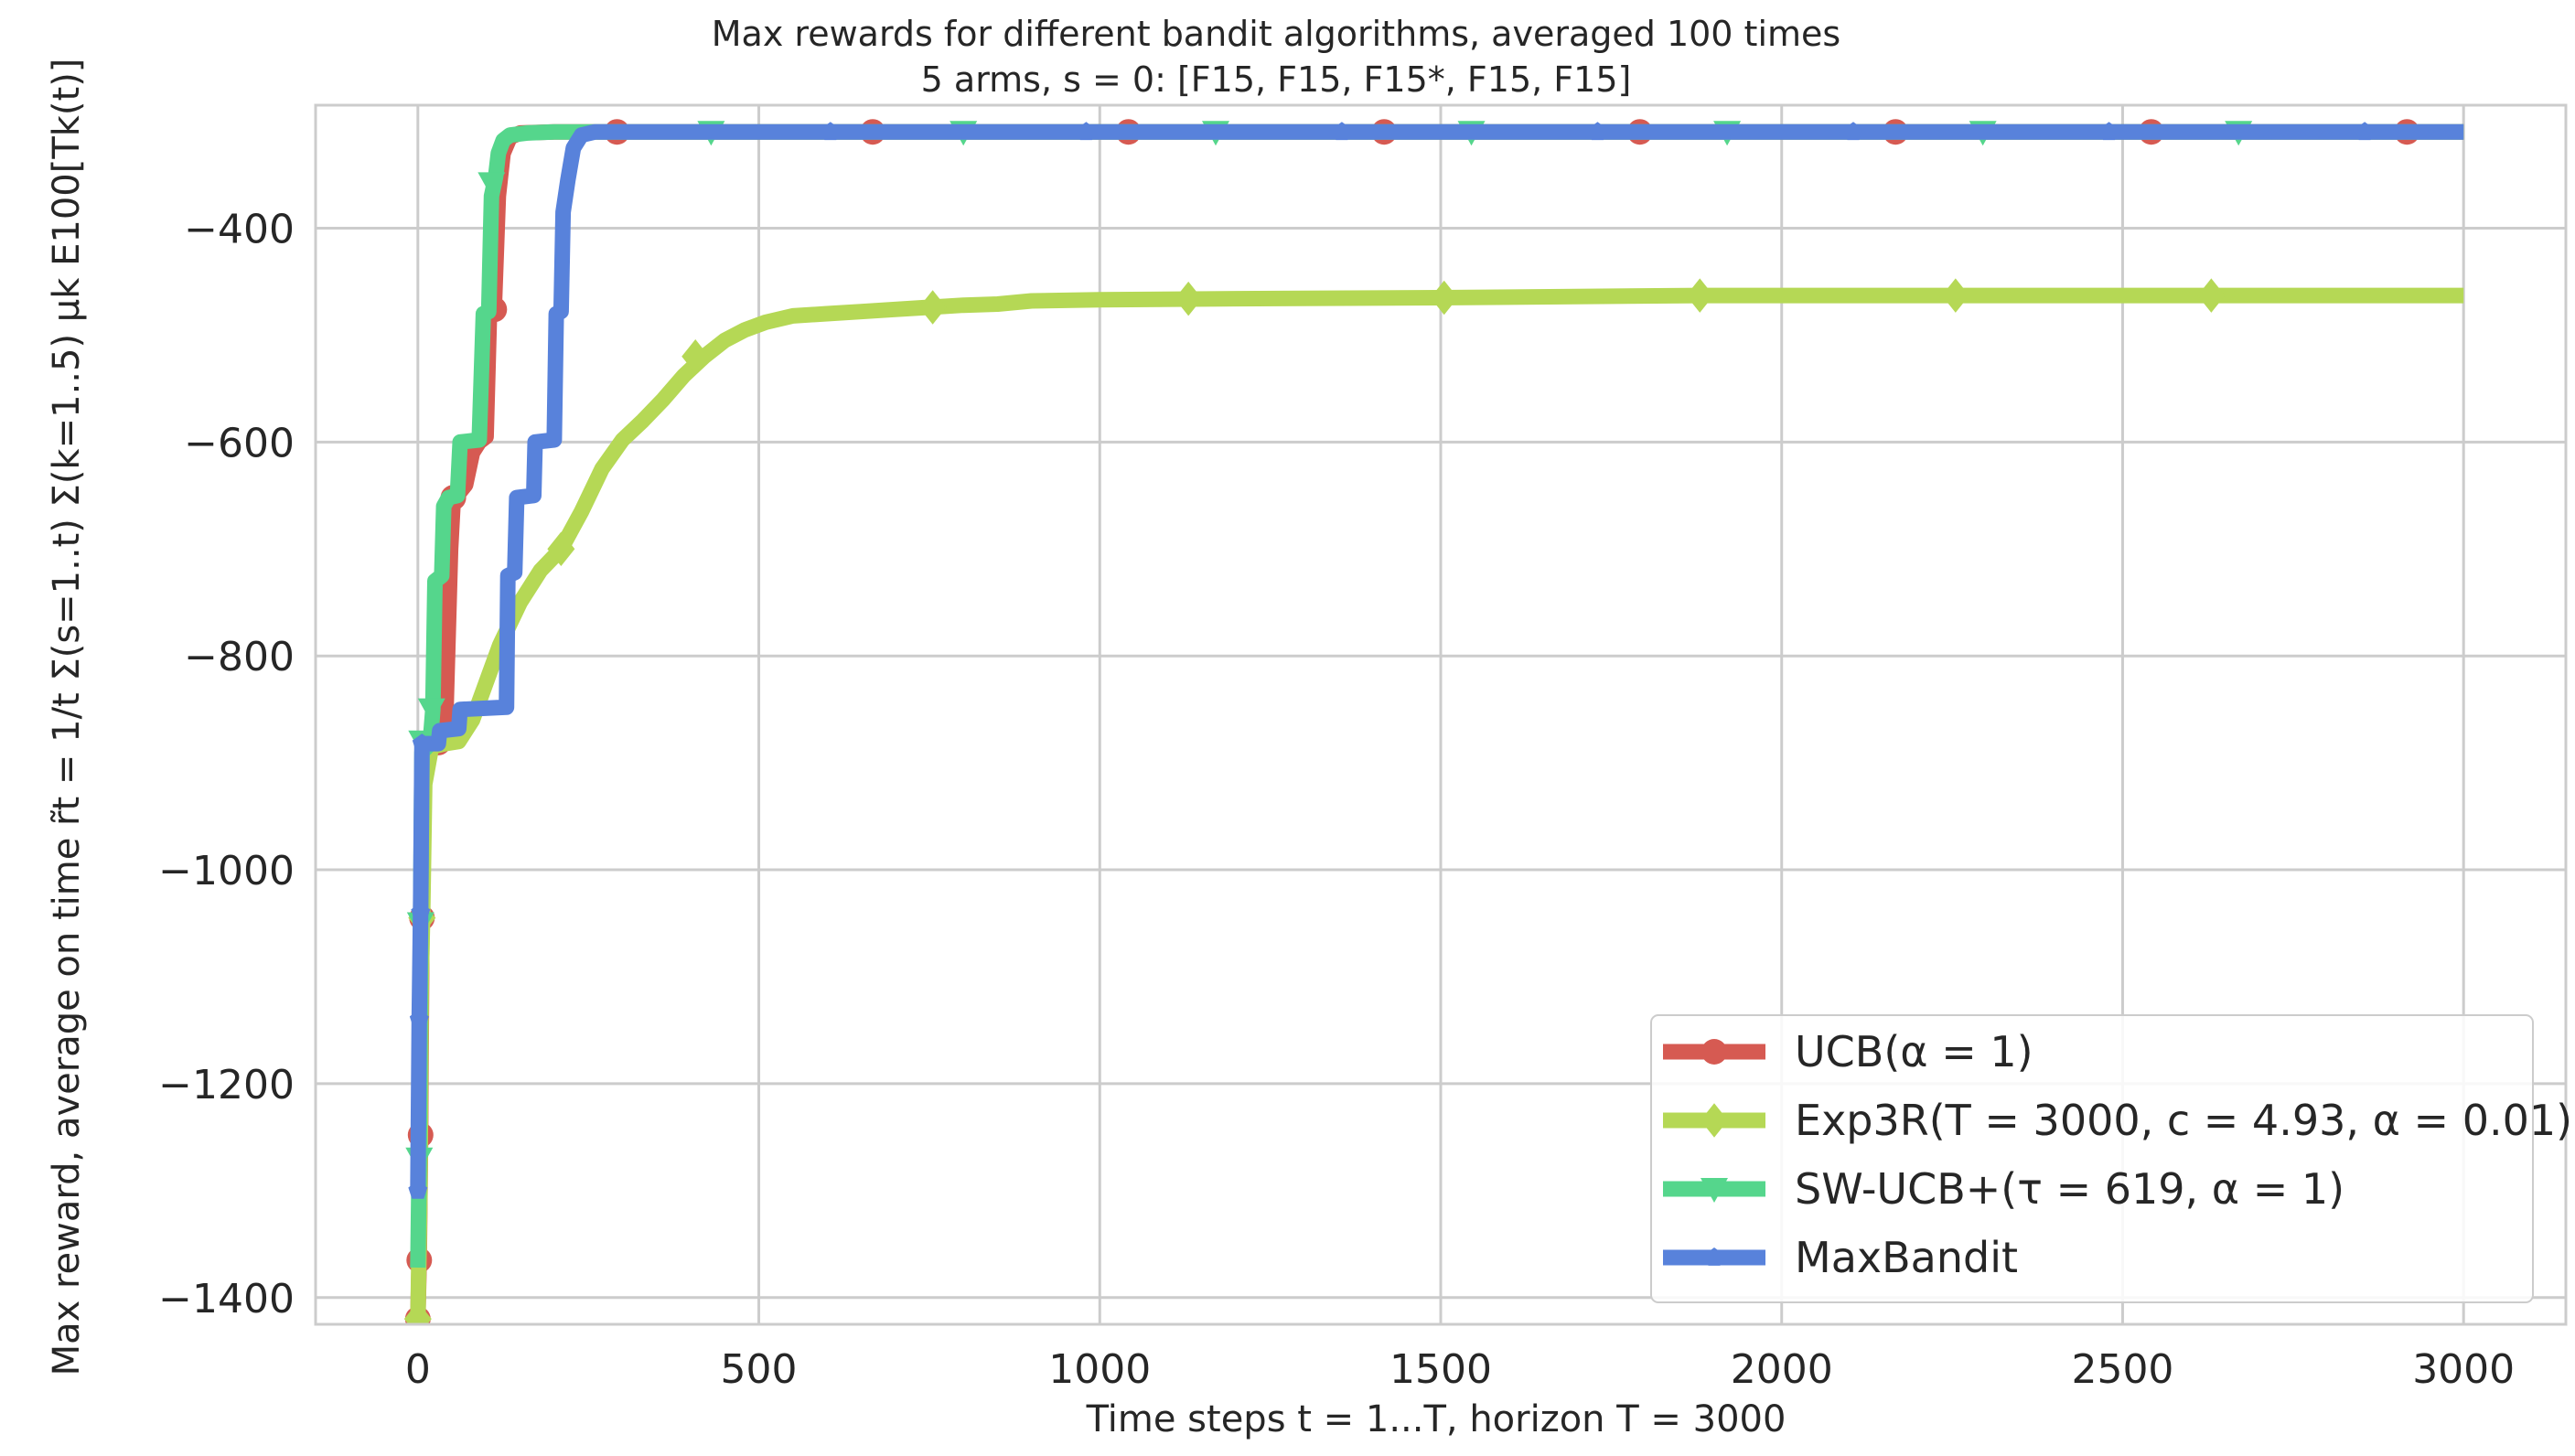 The width and height of the screenshot is (2575, 1456). What do you see at coordinates (760, 1369) in the screenshot?
I see `x-tick-label: 500` at bounding box center [760, 1369].